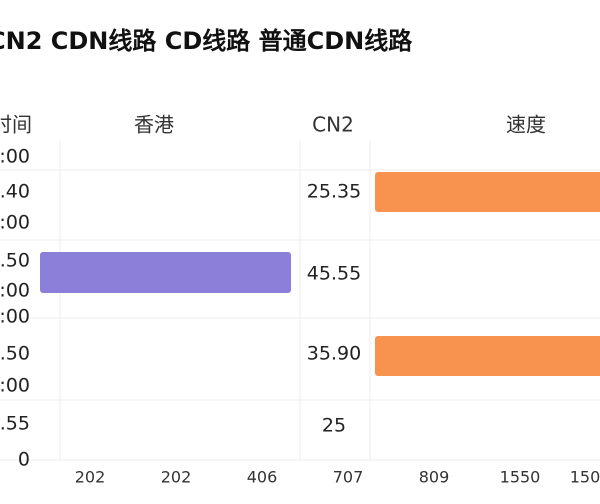 This screenshot has width=600, height=504. What do you see at coordinates (334, 192) in the screenshot?
I see `cn2-value: 25.35` at bounding box center [334, 192].